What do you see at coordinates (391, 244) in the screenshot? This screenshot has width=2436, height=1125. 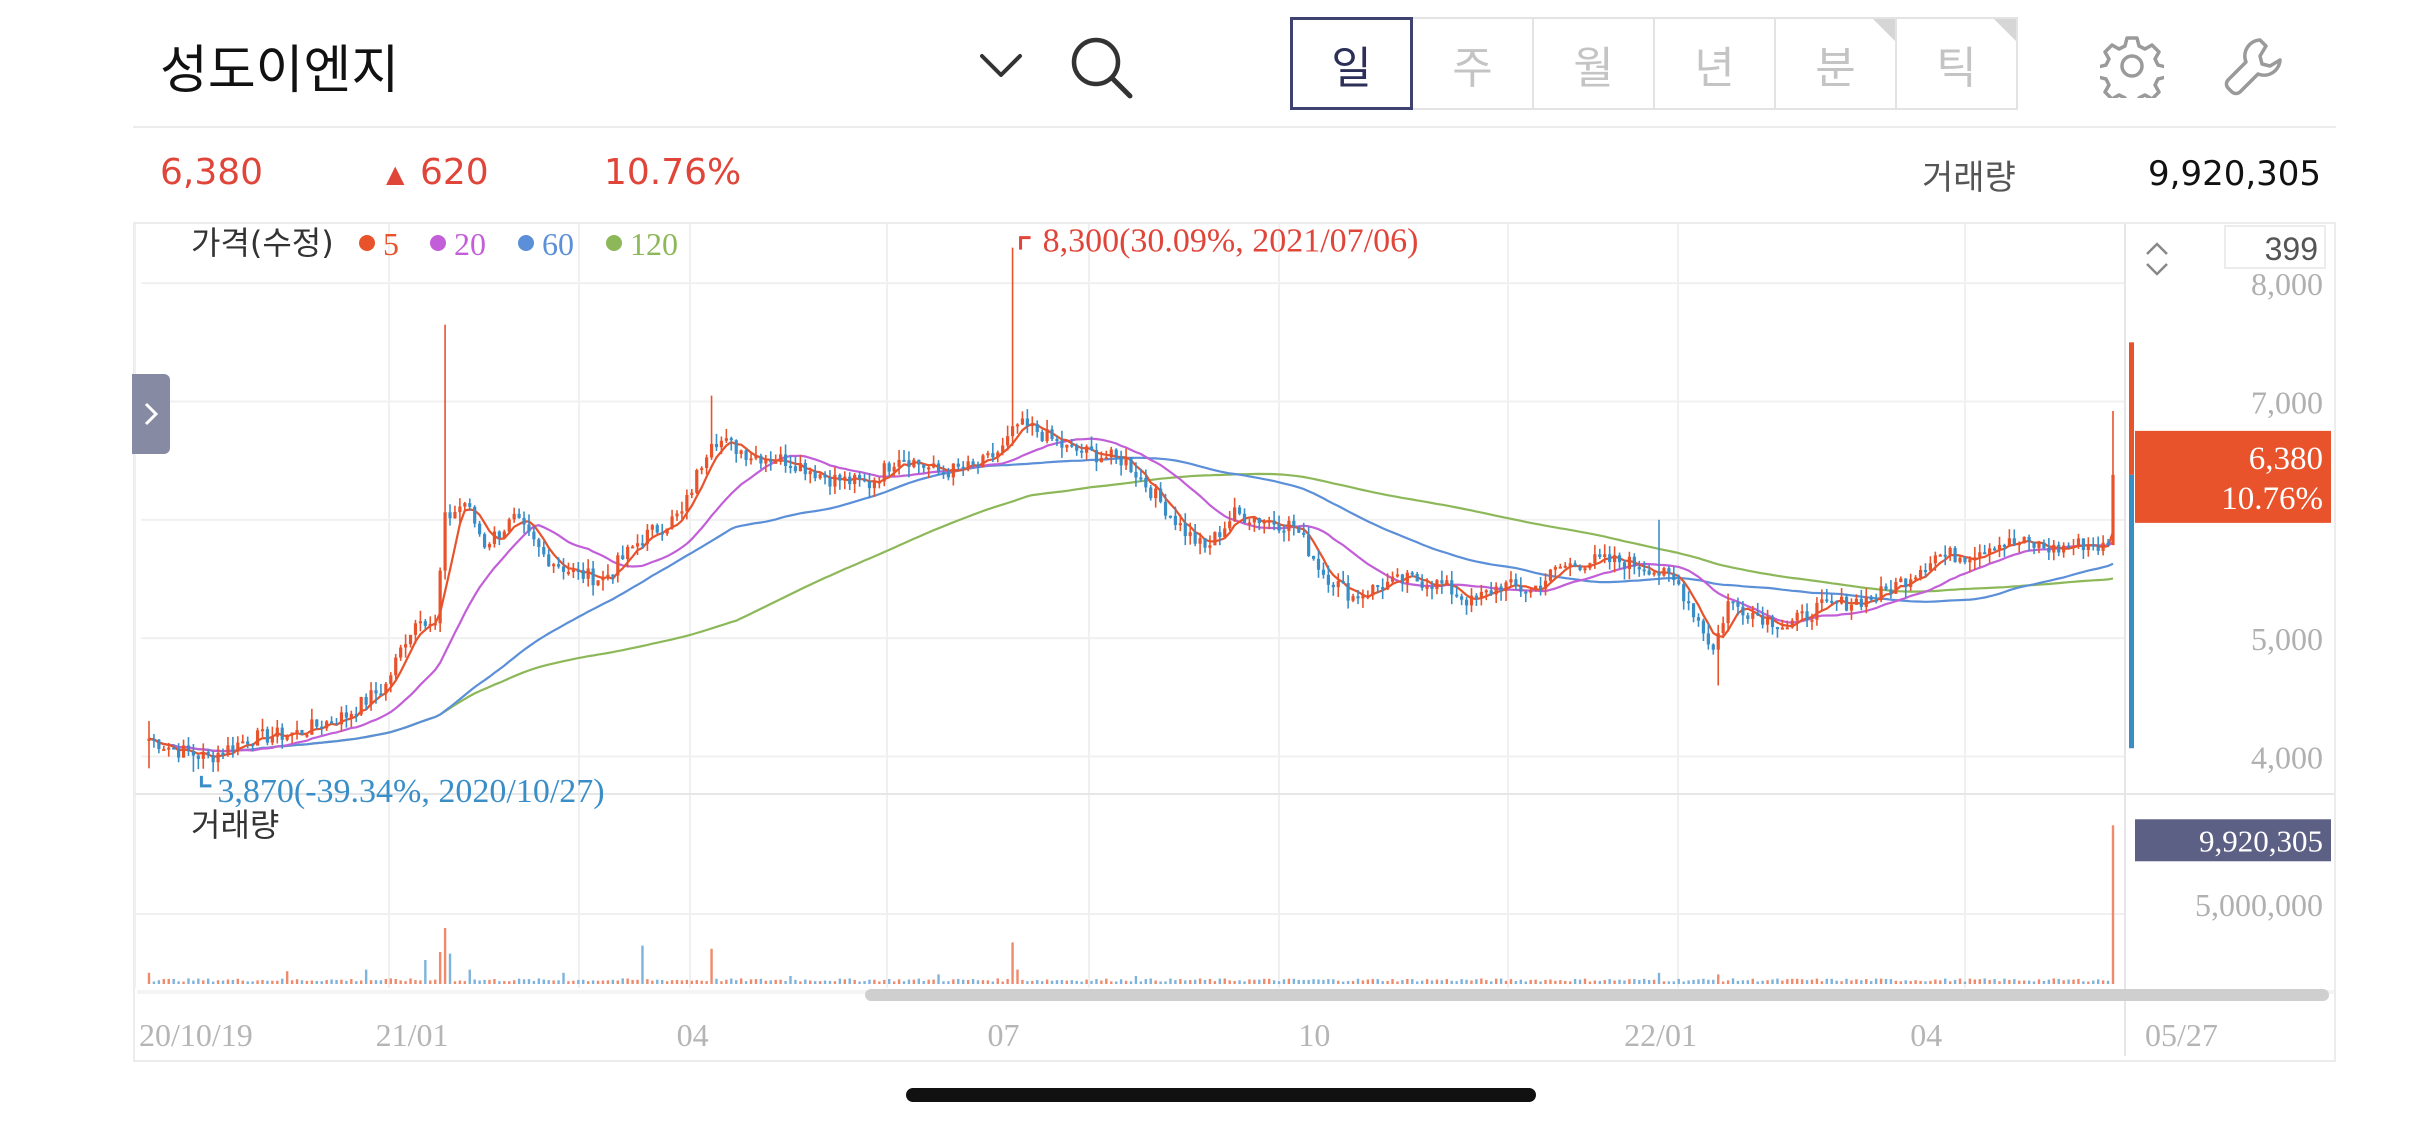 I see `legend-ma-5: 5` at bounding box center [391, 244].